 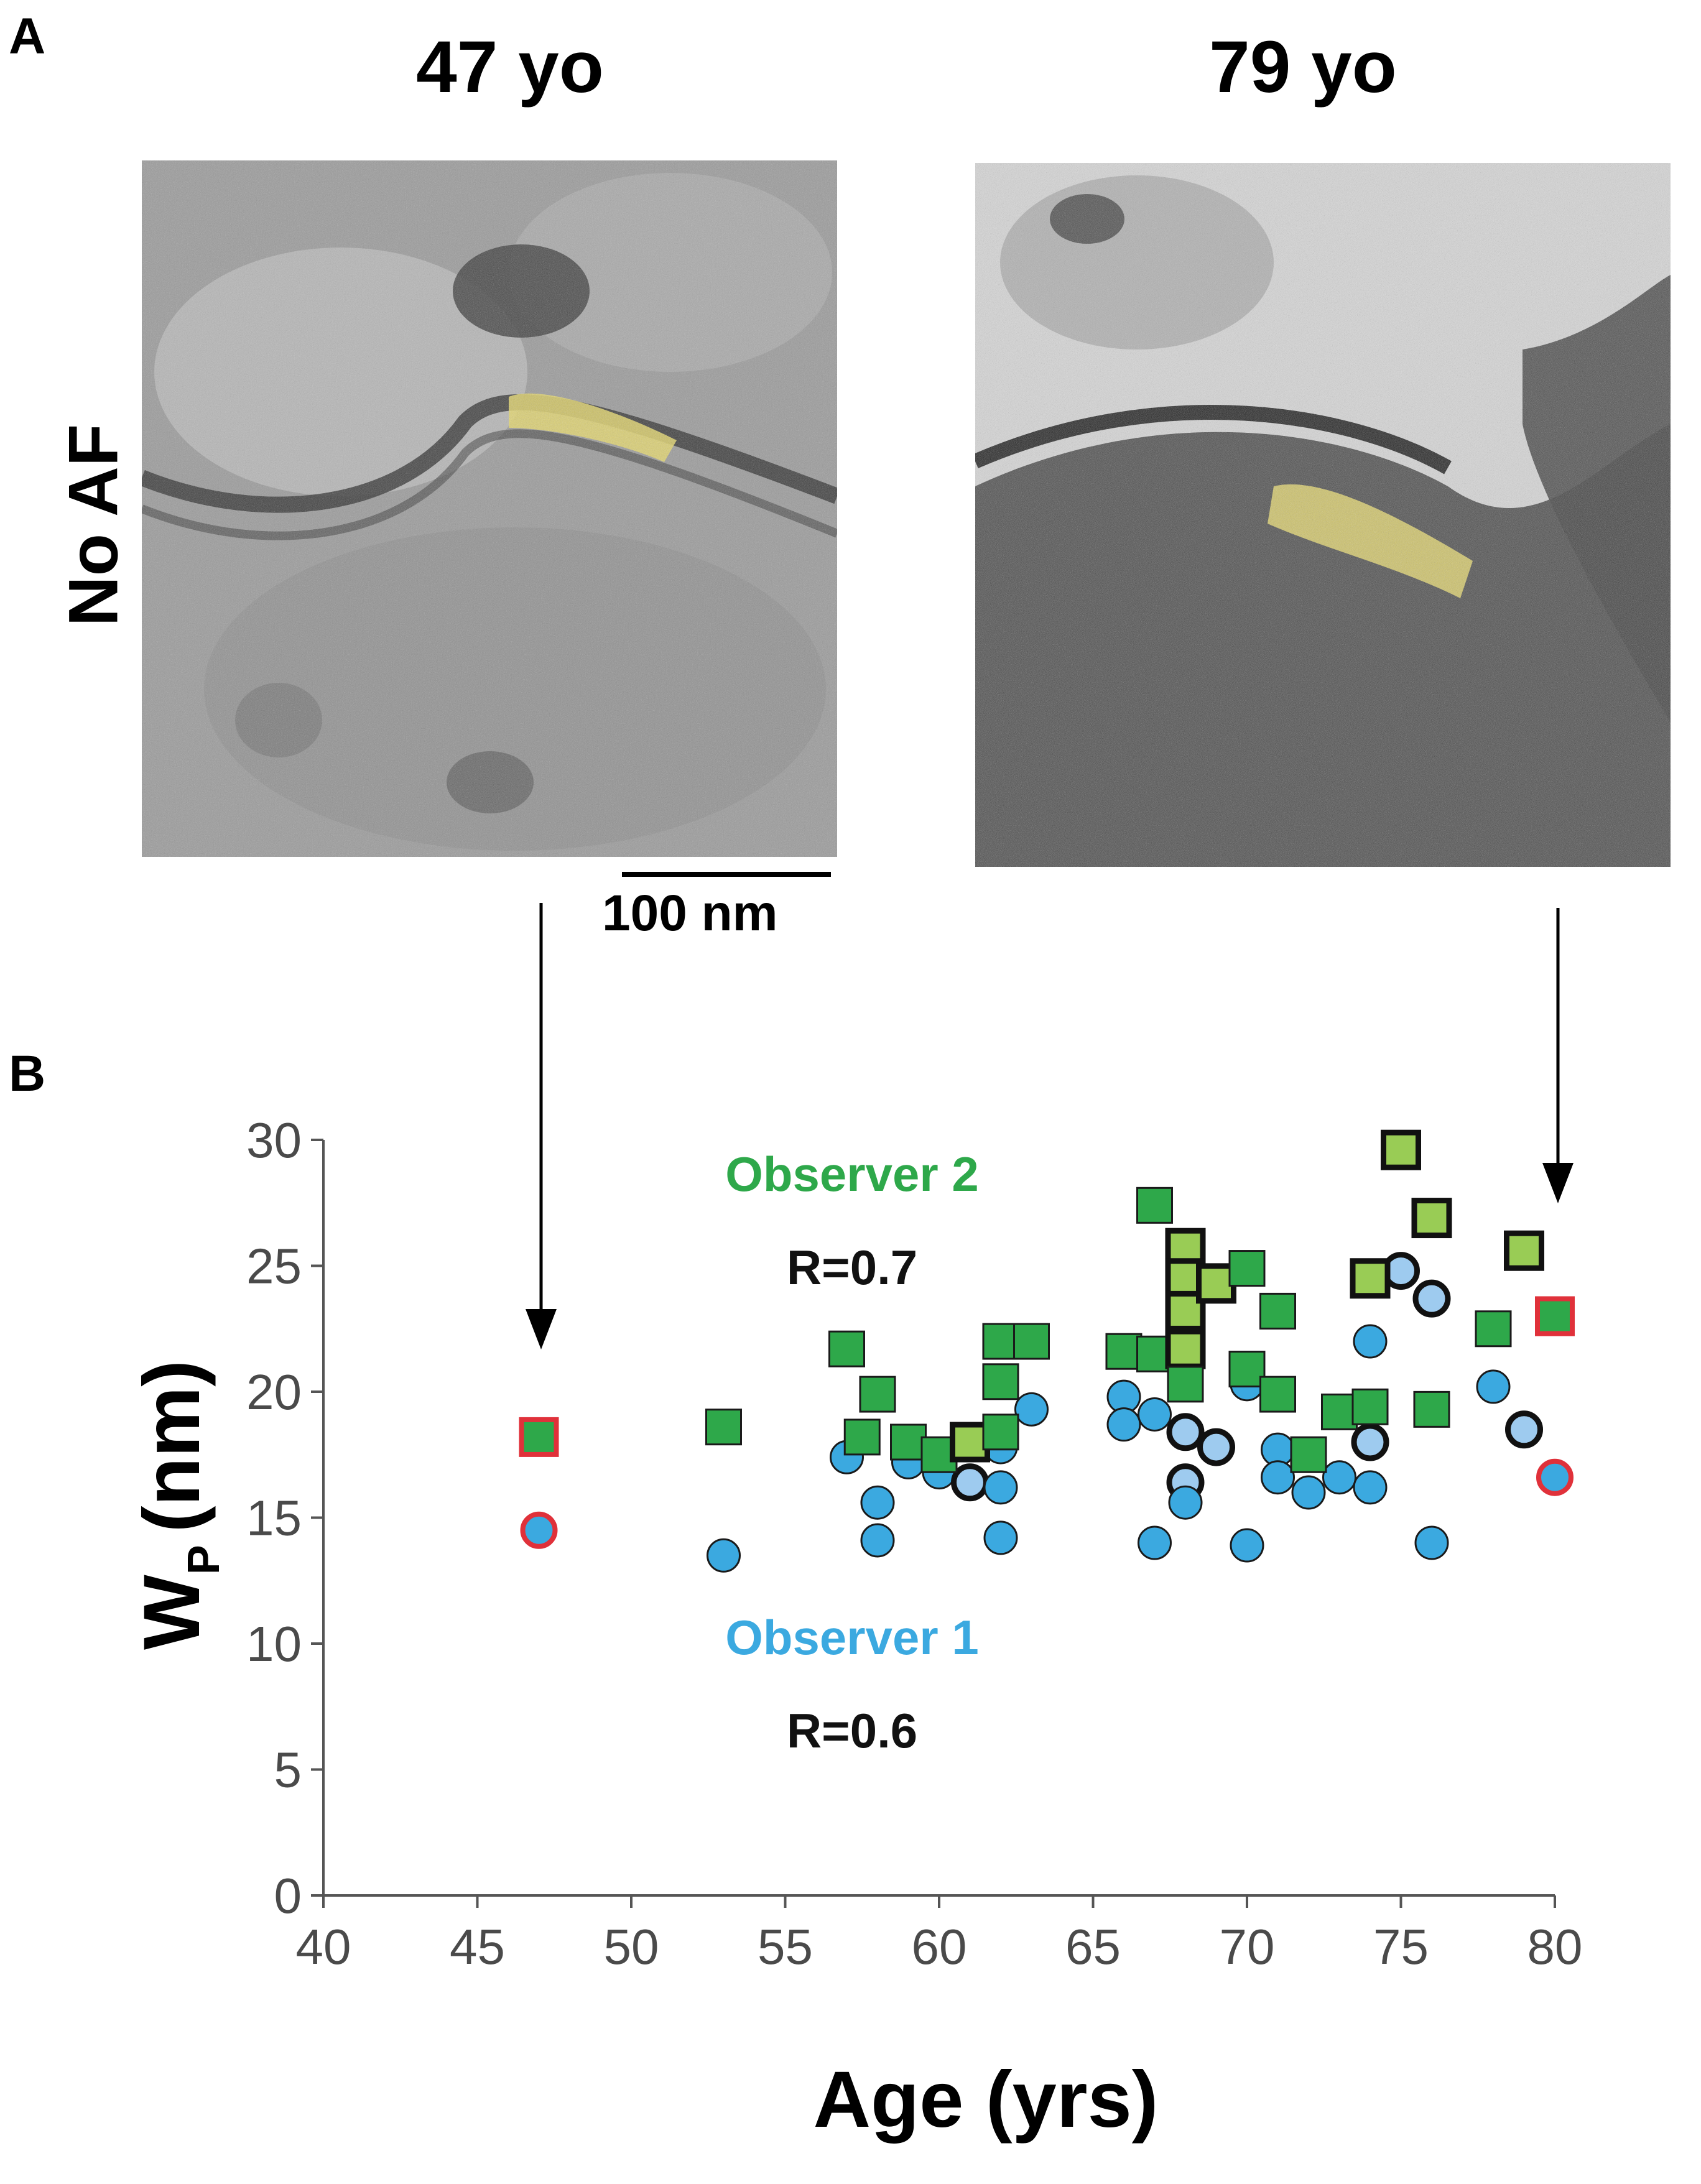 What do you see at coordinates (288, 1896) in the screenshot?
I see `y-tick-label: 0` at bounding box center [288, 1896].